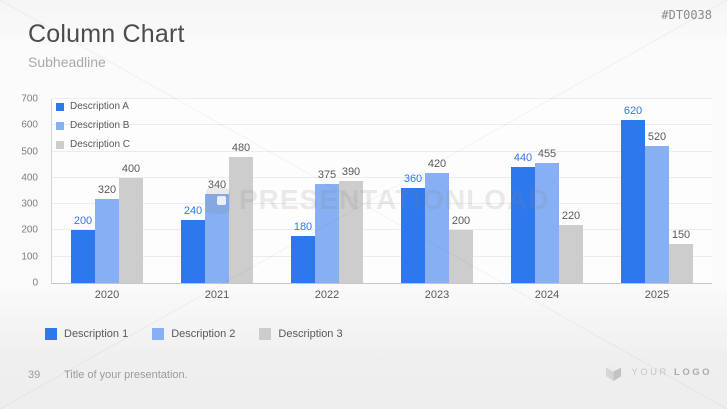  I want to click on bar: 150, so click(681, 256).